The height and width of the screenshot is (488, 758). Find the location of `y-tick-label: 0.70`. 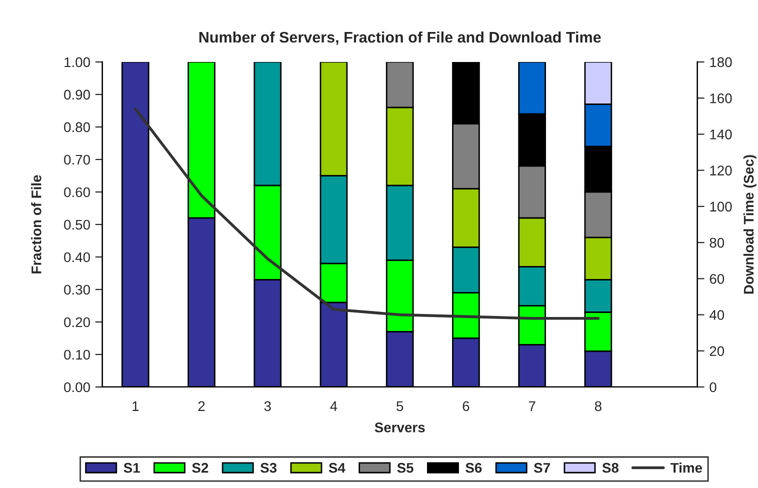

y-tick-label: 0.70 is located at coordinates (77, 159).